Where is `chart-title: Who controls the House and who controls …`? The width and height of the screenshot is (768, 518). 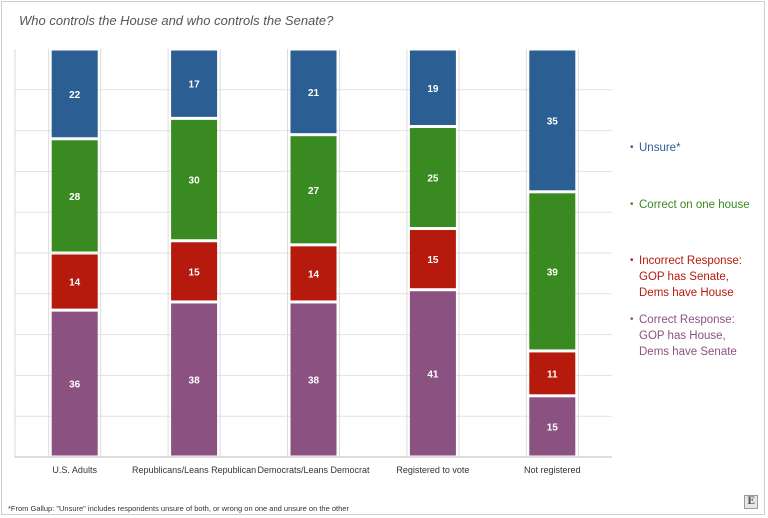
chart-title: Who controls the House and who controls … is located at coordinates (176, 20).